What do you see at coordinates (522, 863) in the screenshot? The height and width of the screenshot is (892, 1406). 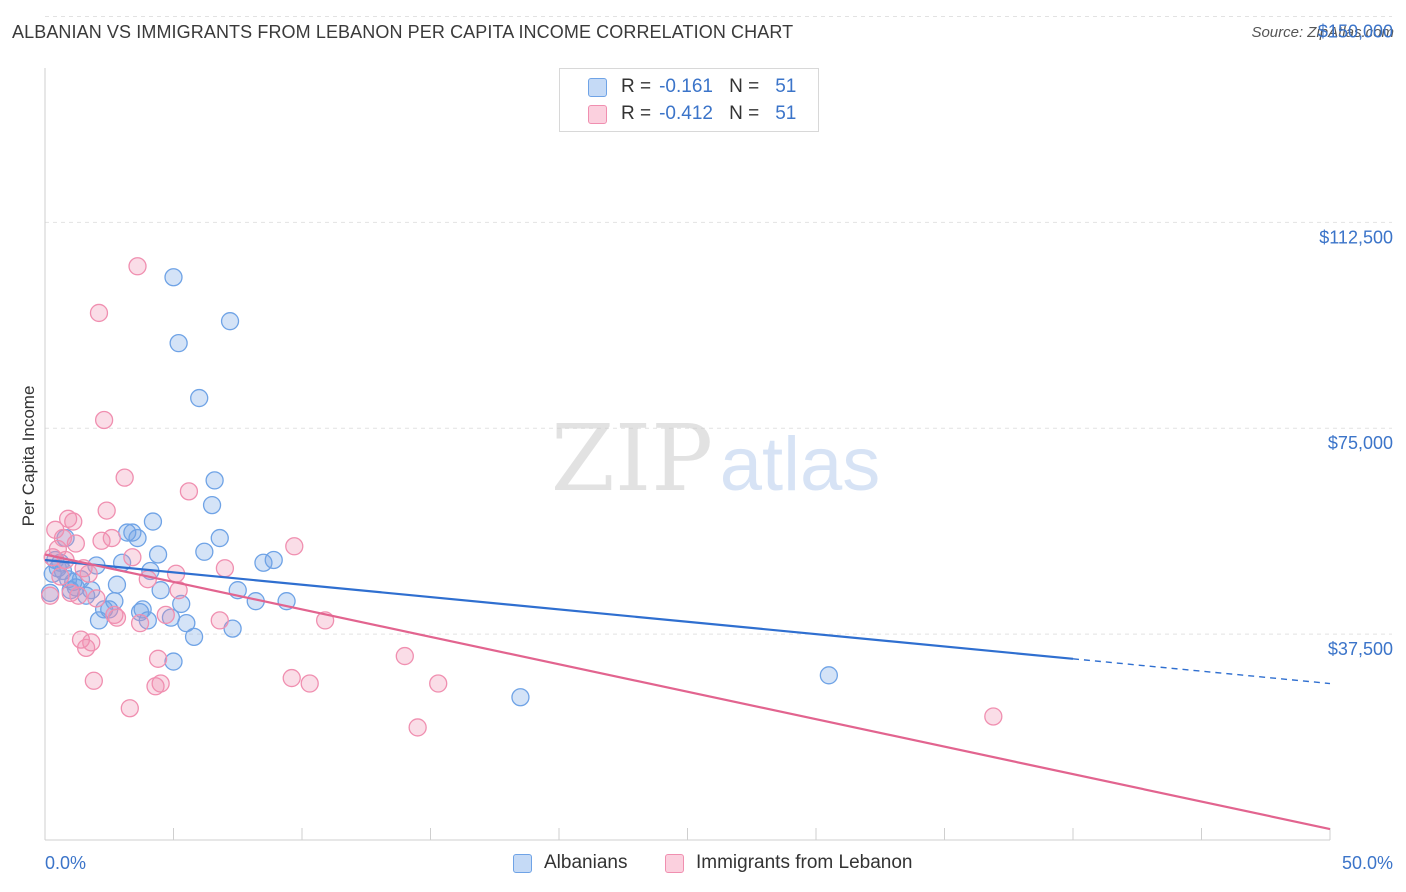 I see `series-swatch-albanians` at bounding box center [522, 863].